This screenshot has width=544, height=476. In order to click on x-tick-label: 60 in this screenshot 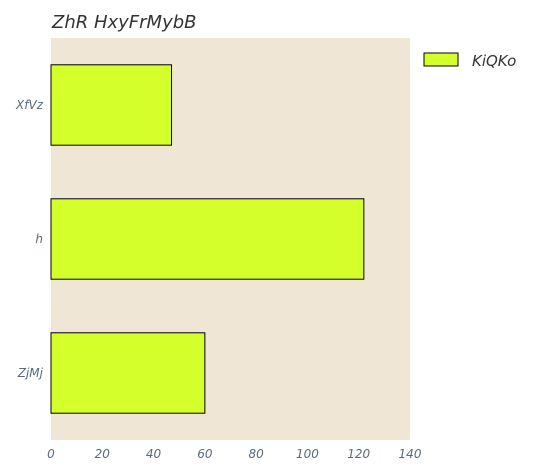, I will do `click(205, 454)`.